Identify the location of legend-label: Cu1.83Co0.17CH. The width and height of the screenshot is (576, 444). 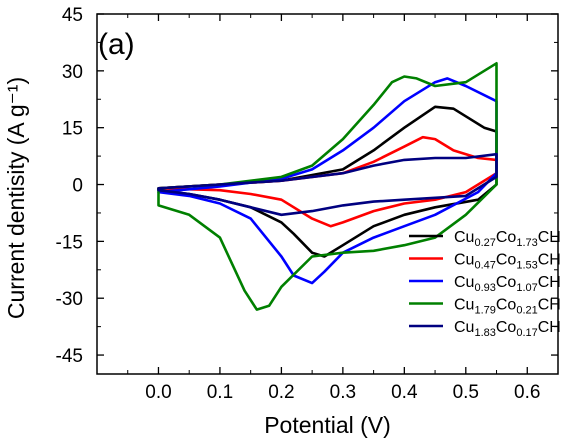
(507, 329).